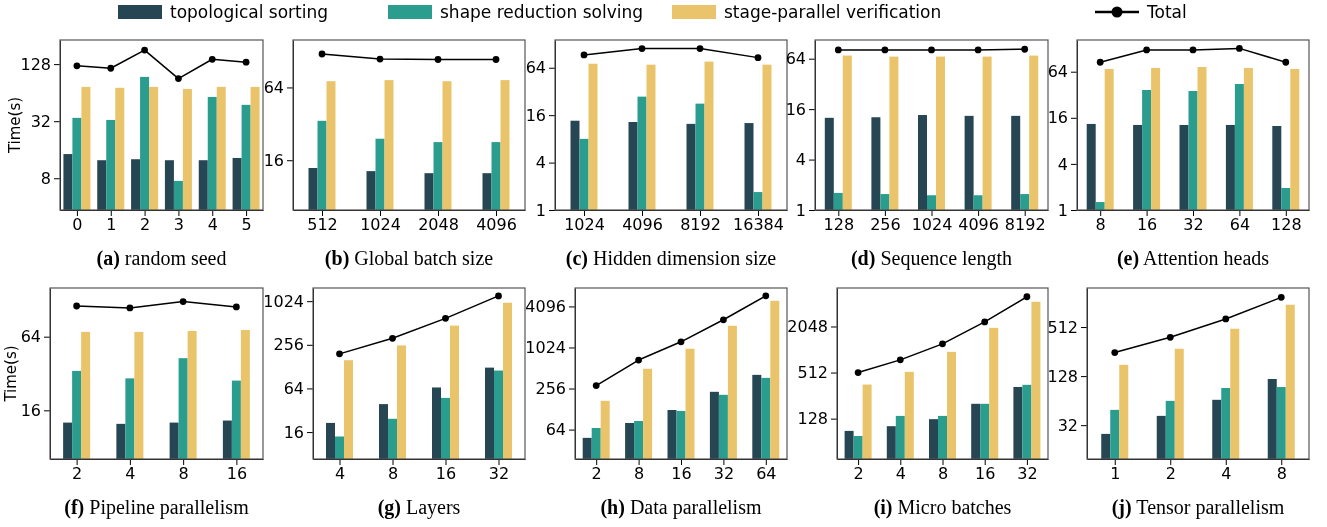 Image resolution: width=1327 pixels, height=527 pixels. I want to click on x-tick-label: 8192, so click(1025, 225).